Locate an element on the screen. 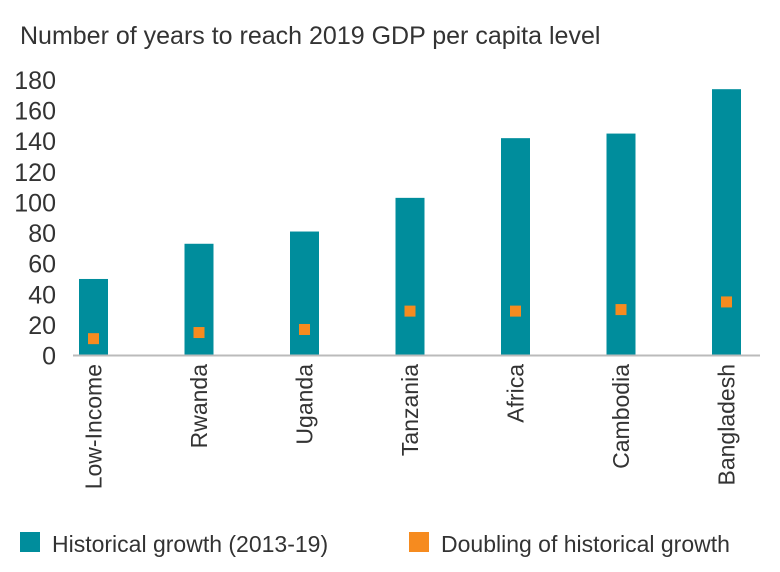  x-tick-label: Low-Income is located at coordinates (94, 426).